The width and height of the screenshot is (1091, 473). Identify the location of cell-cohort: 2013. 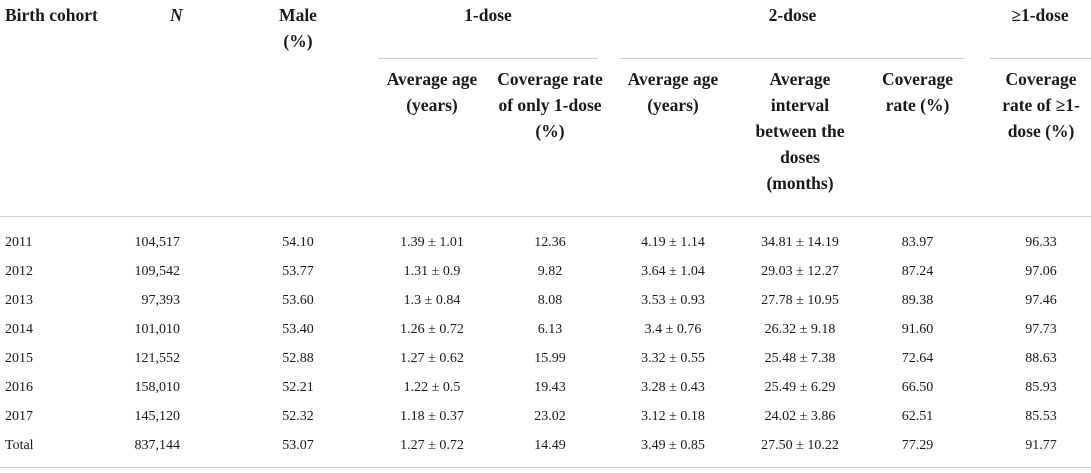
(19, 300).